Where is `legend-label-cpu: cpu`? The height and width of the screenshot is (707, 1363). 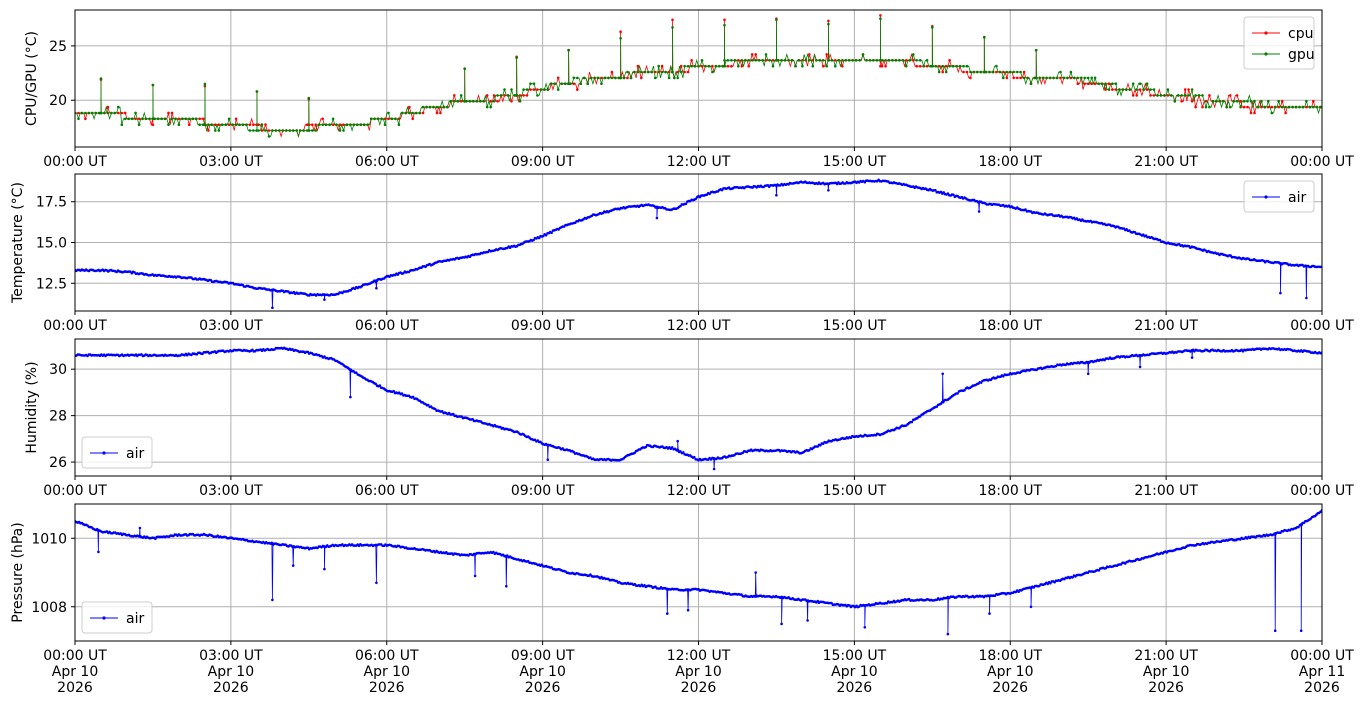
legend-label-cpu: cpu is located at coordinates (1300, 34).